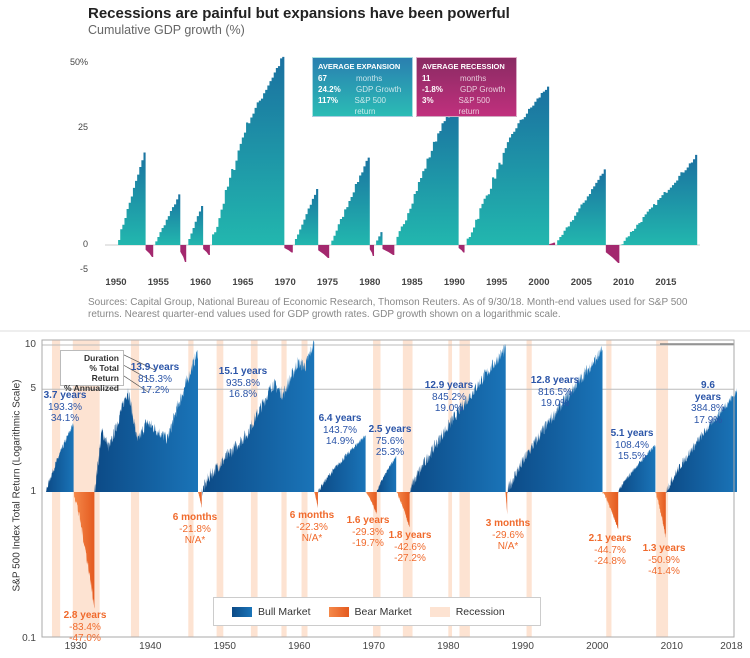 This screenshot has width=750, height=658. Describe the element at coordinates (410, 547) in the screenshot. I see `total-return: -42.6%` at that location.